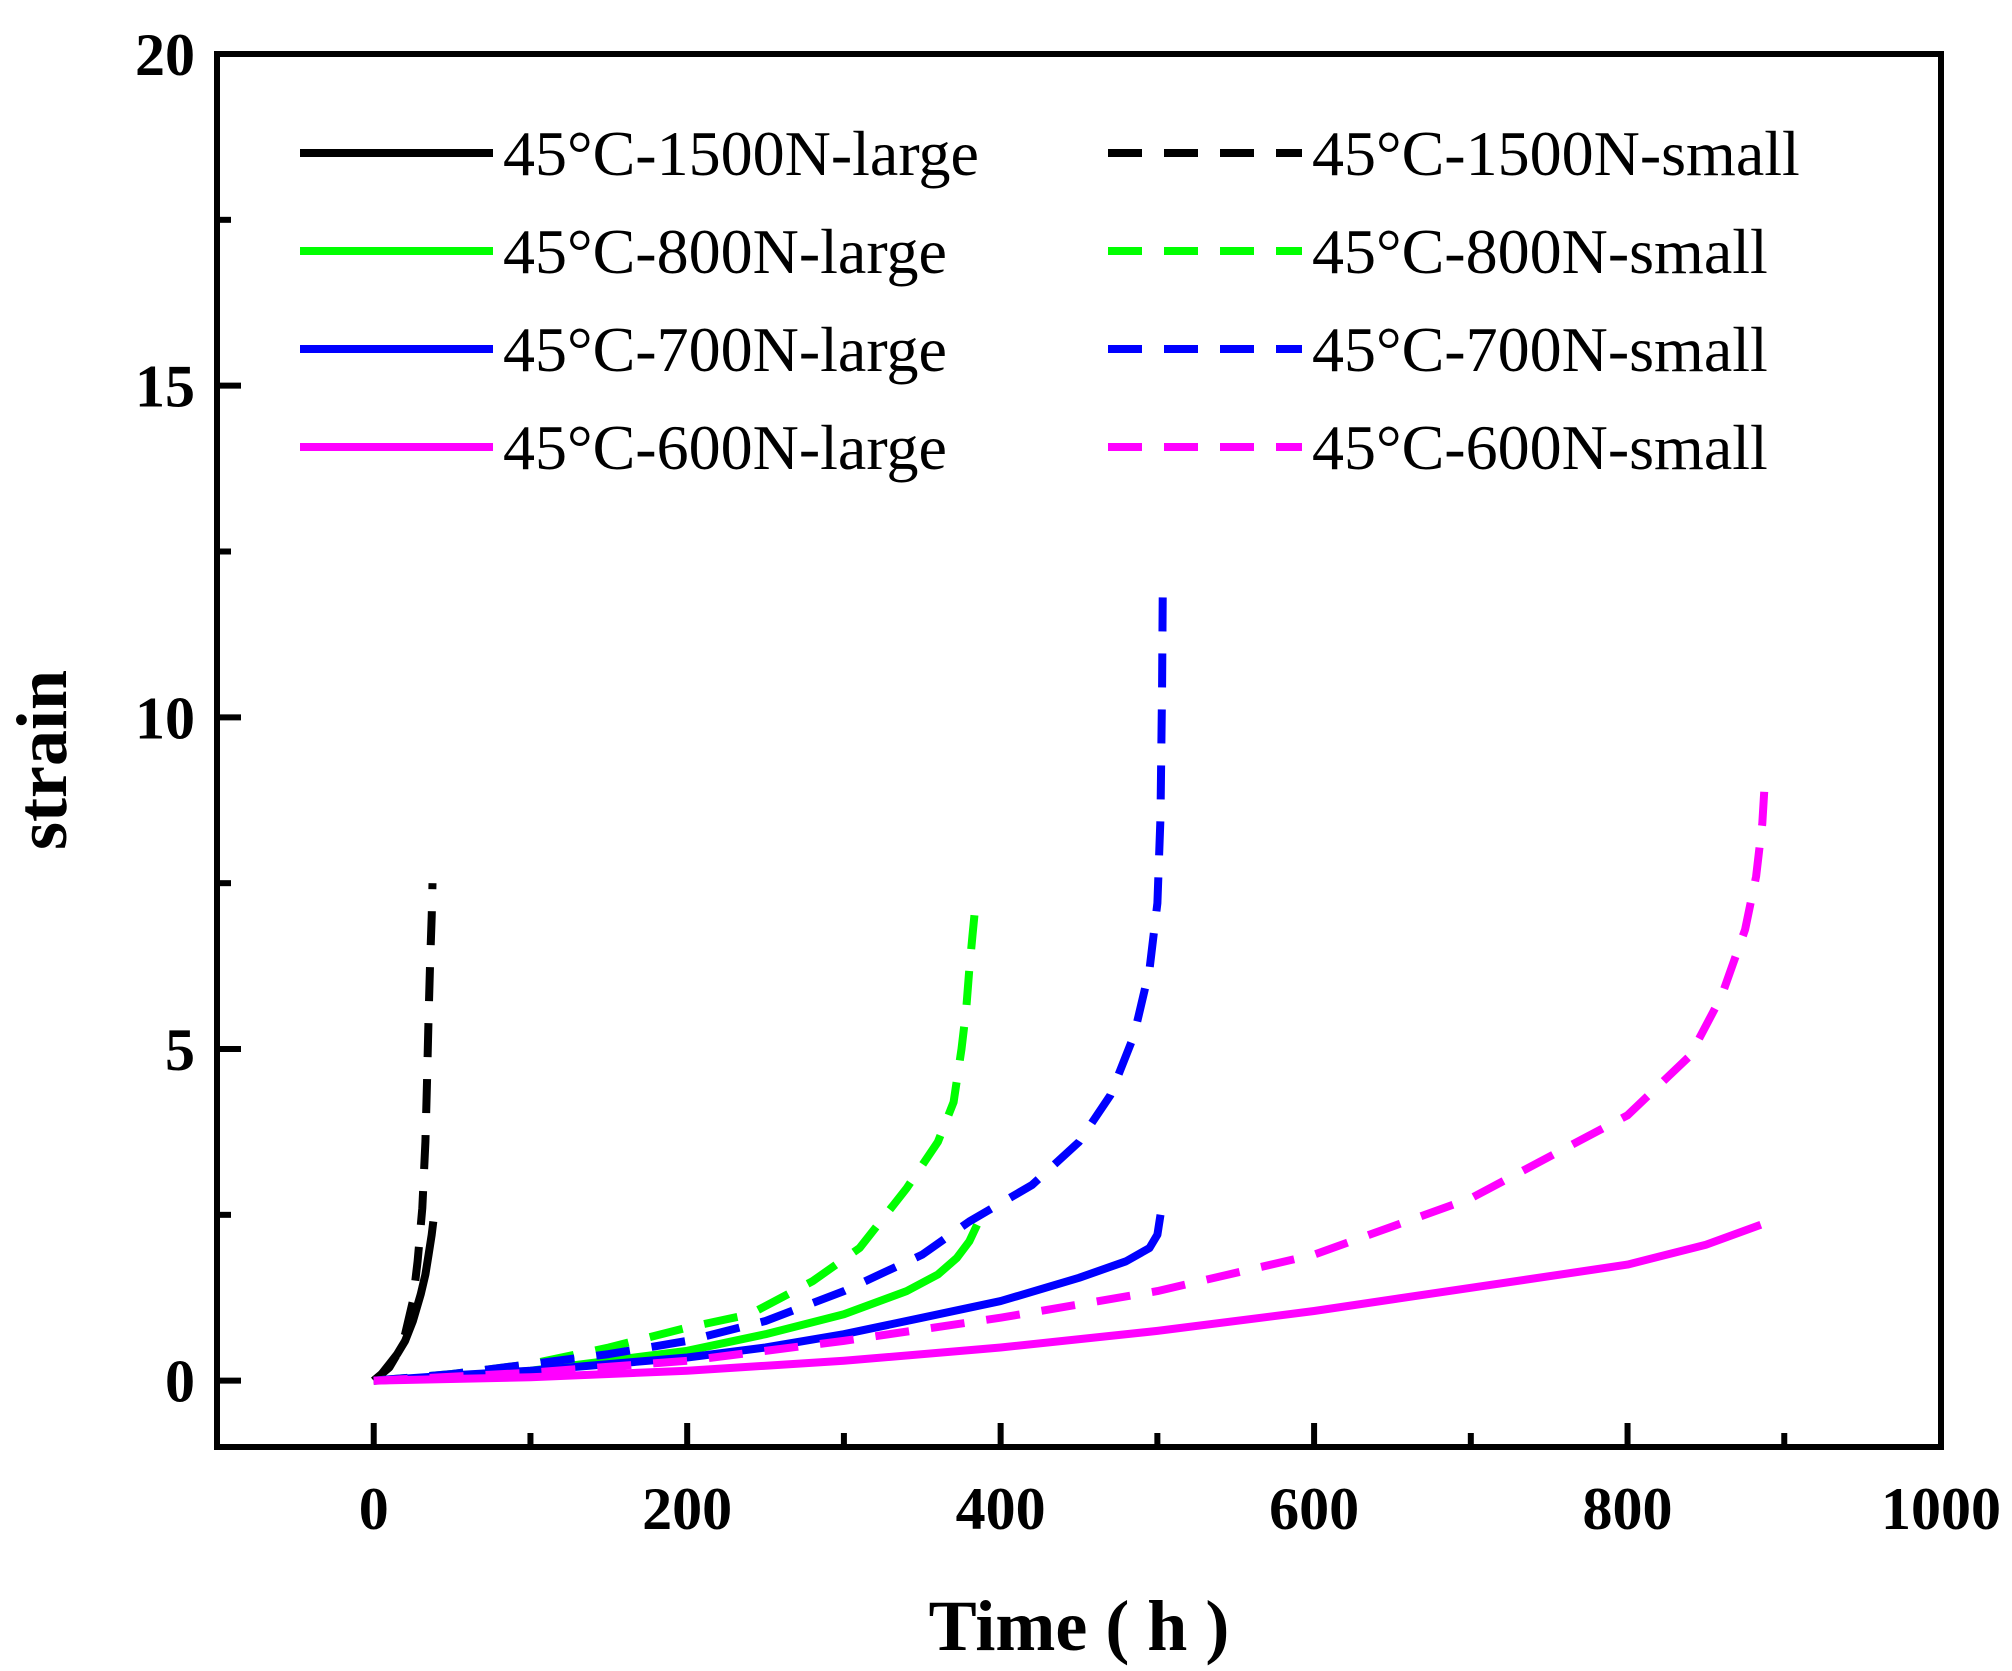 Image resolution: width=2012 pixels, height=1671 pixels. Describe the element at coordinates (374, 1509) in the screenshot. I see `x-tick-label: 0` at that location.